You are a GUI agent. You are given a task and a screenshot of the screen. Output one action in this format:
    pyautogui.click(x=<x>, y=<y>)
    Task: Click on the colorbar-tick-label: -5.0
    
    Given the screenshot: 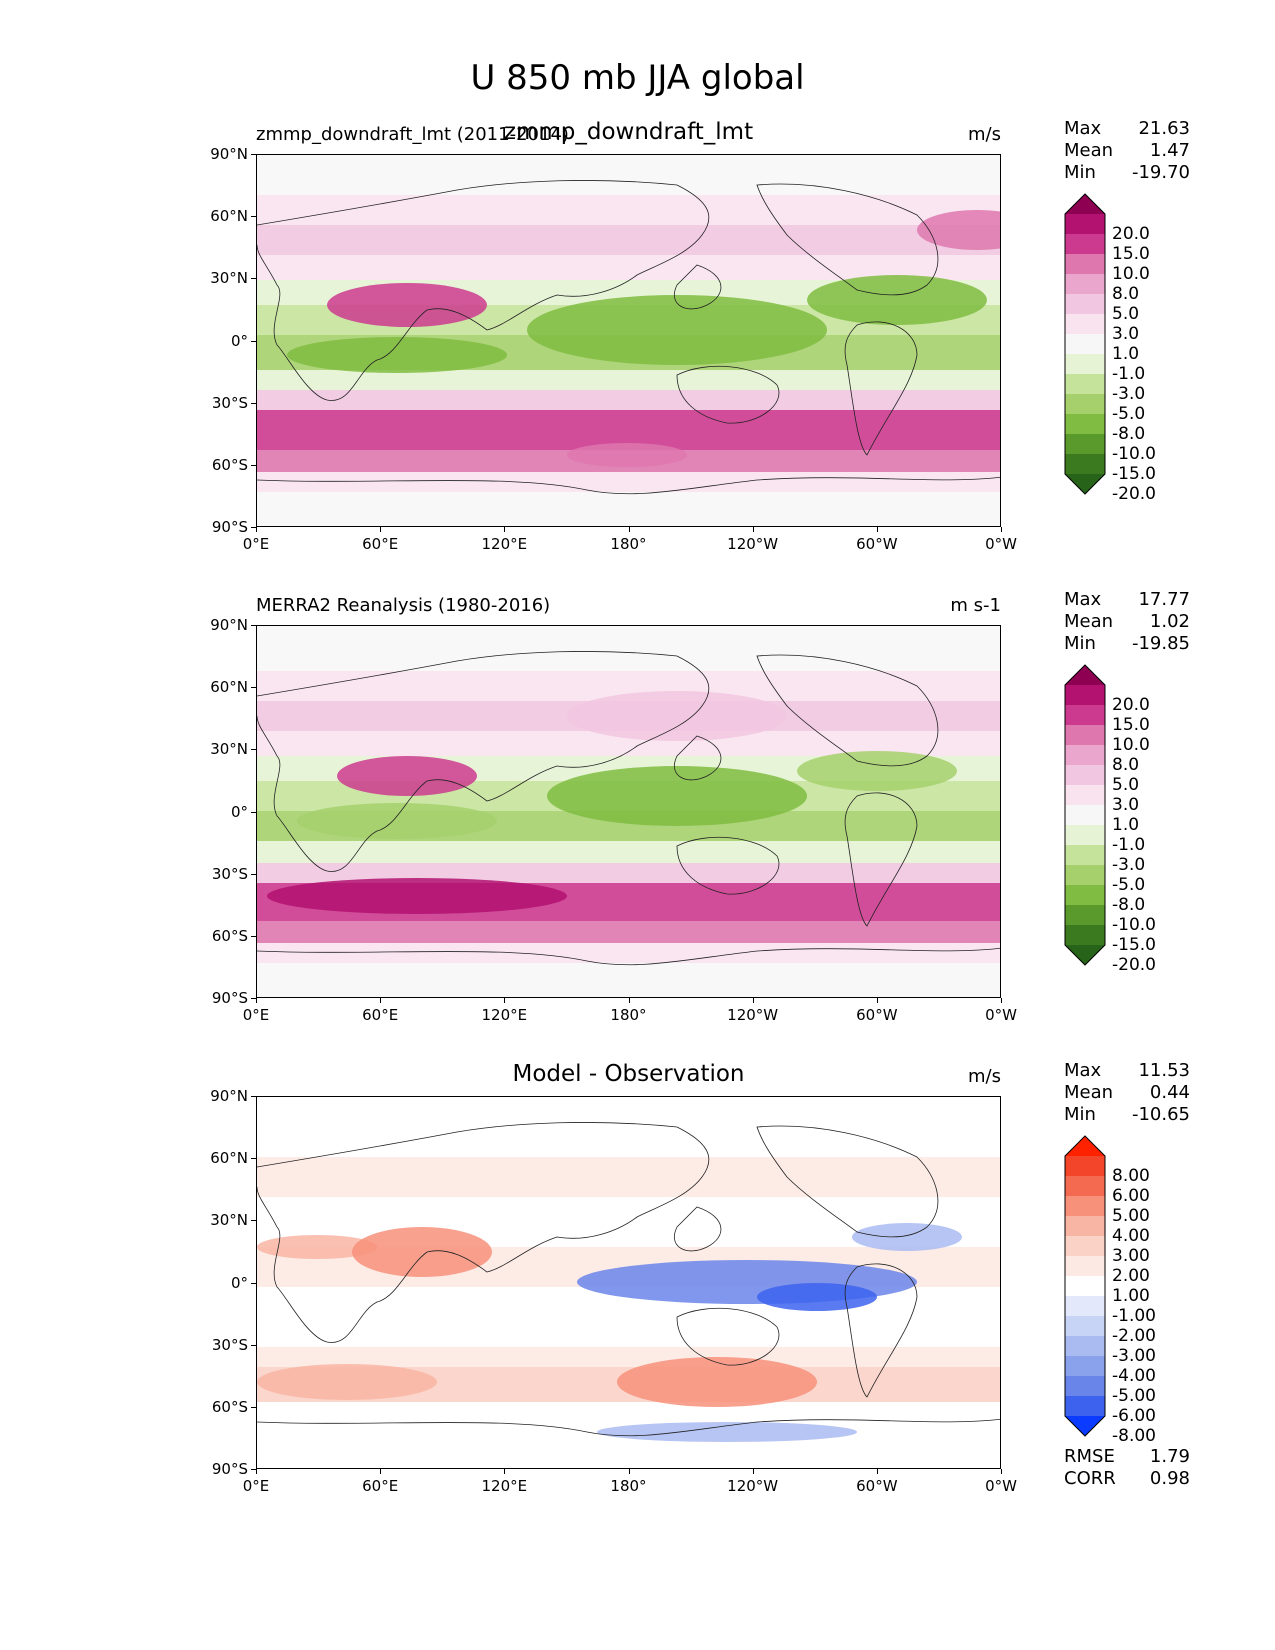 What is the action you would take?
    pyautogui.click(x=1129, y=885)
    